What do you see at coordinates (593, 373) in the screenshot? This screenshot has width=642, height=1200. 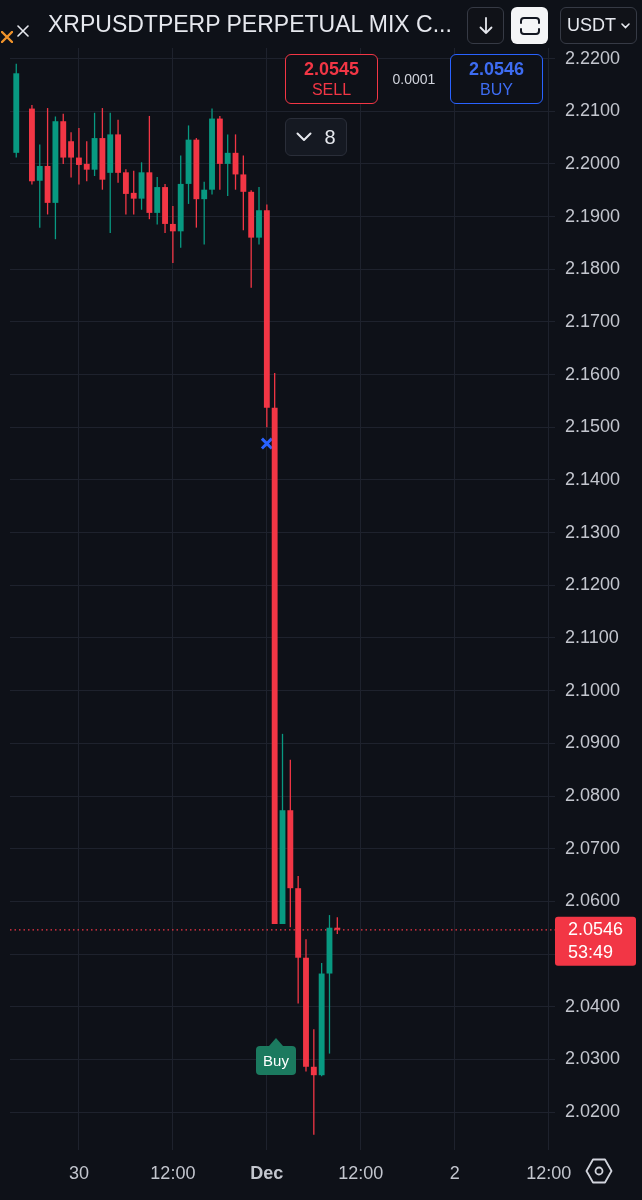 I see `y-tick-label: 2.1600` at bounding box center [593, 373].